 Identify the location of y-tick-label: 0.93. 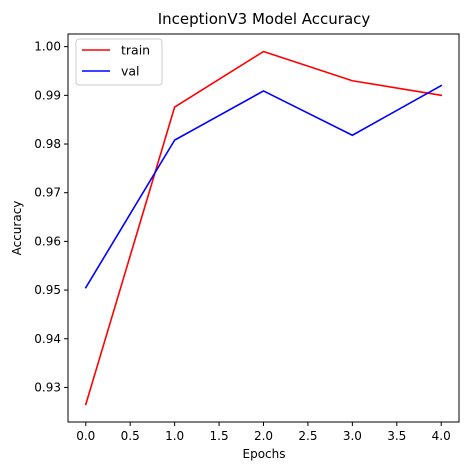
(47, 387).